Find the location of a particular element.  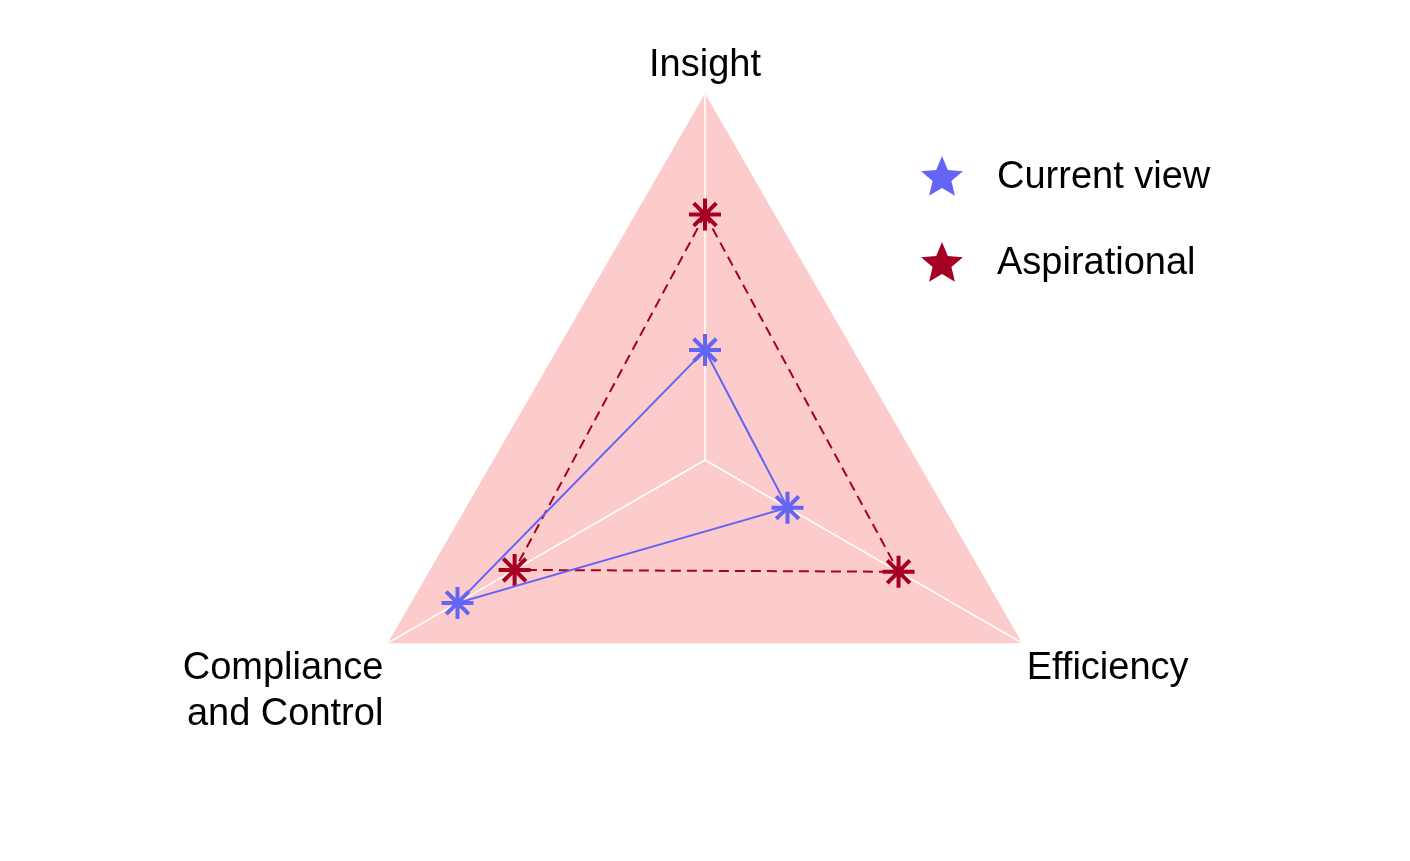

legend-label: Current view is located at coordinates (1104, 175).